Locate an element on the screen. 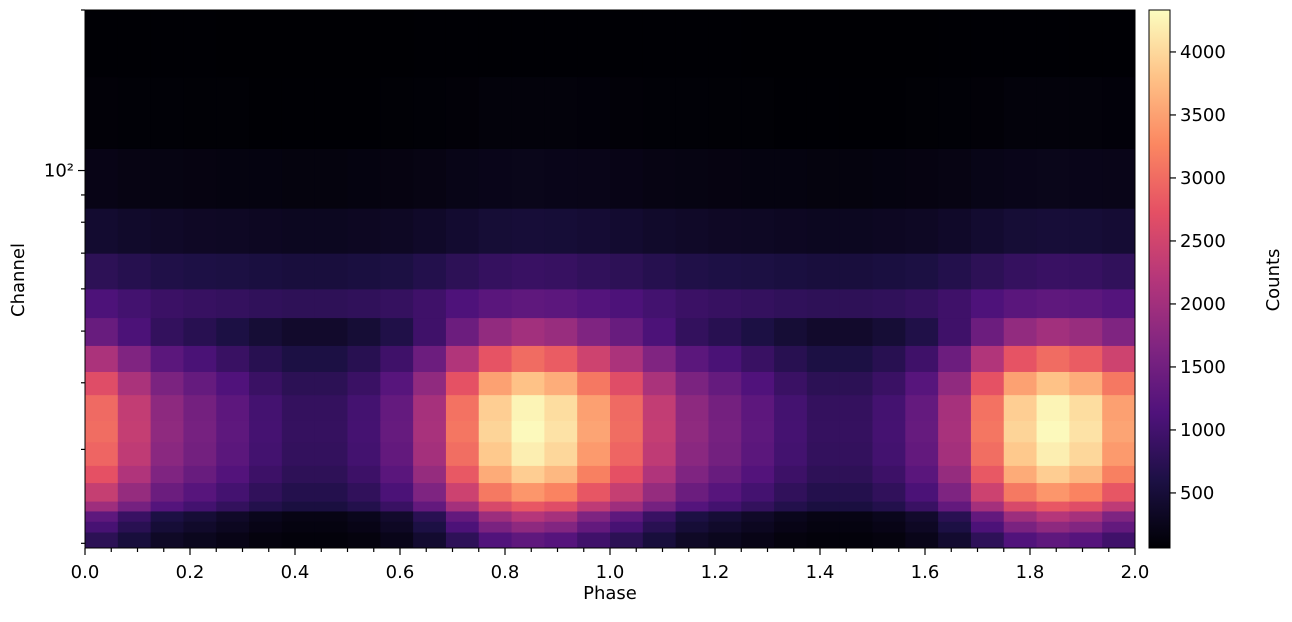  x-tick-label: 1.8 is located at coordinates (1030, 572).